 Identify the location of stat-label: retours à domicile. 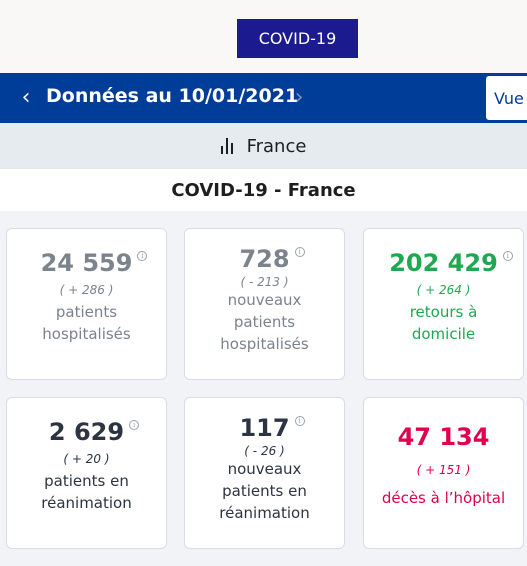
(443, 323).